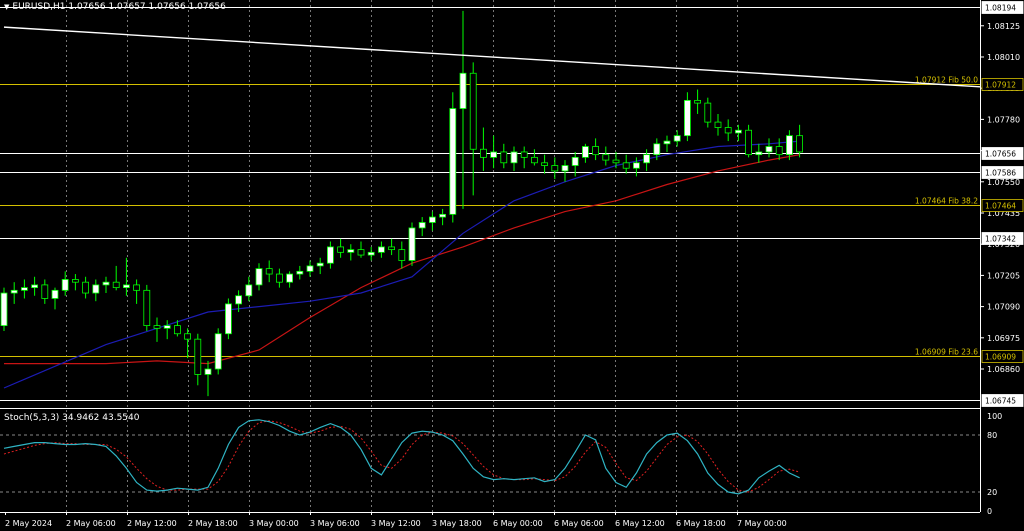  What do you see at coordinates (1003, 182) in the screenshot?
I see `price-tick-label: 1.07550` at bounding box center [1003, 182].